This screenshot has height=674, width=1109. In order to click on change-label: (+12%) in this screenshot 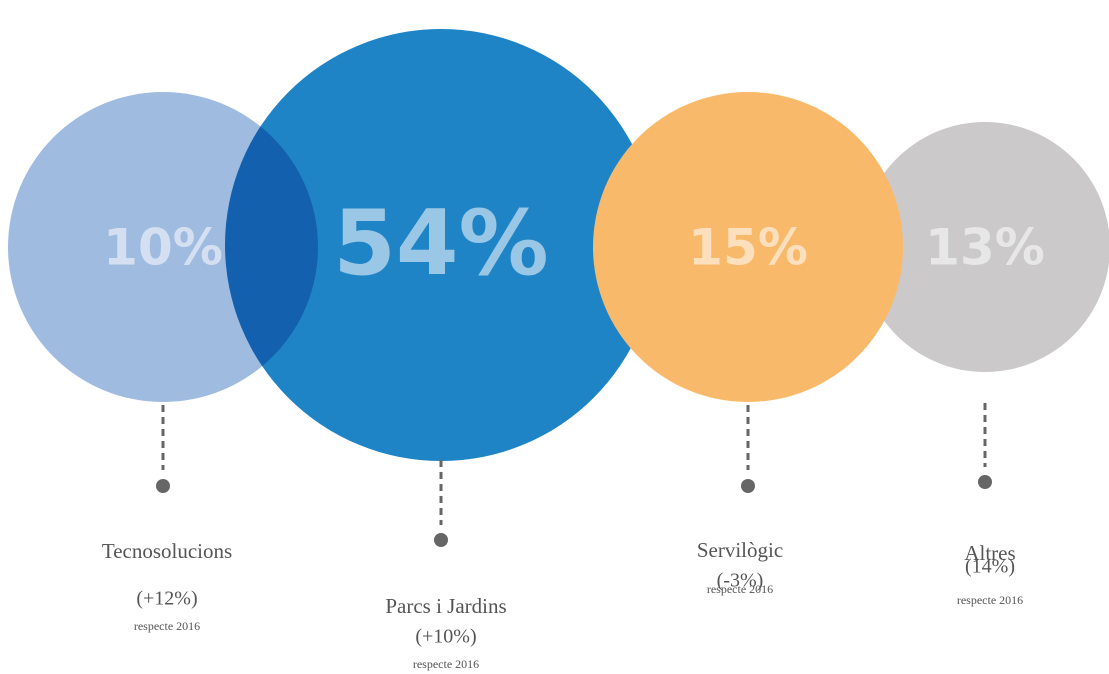, I will do `click(166, 599)`.